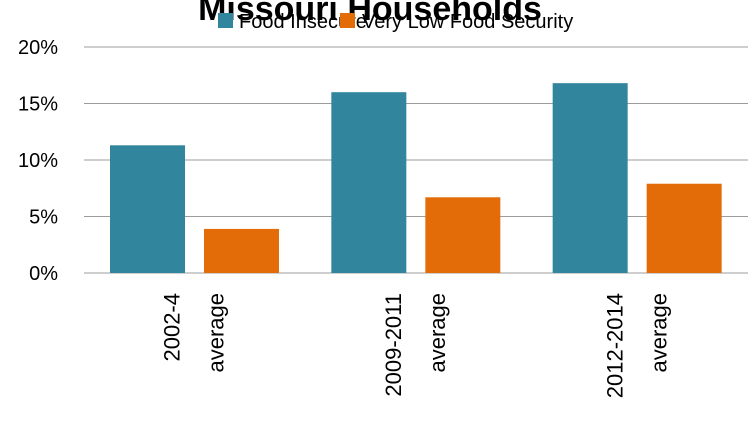 The image size is (753, 430). Describe the element at coordinates (467, 22) in the screenshot. I see `legend-label: Very Low Food Security` at that location.